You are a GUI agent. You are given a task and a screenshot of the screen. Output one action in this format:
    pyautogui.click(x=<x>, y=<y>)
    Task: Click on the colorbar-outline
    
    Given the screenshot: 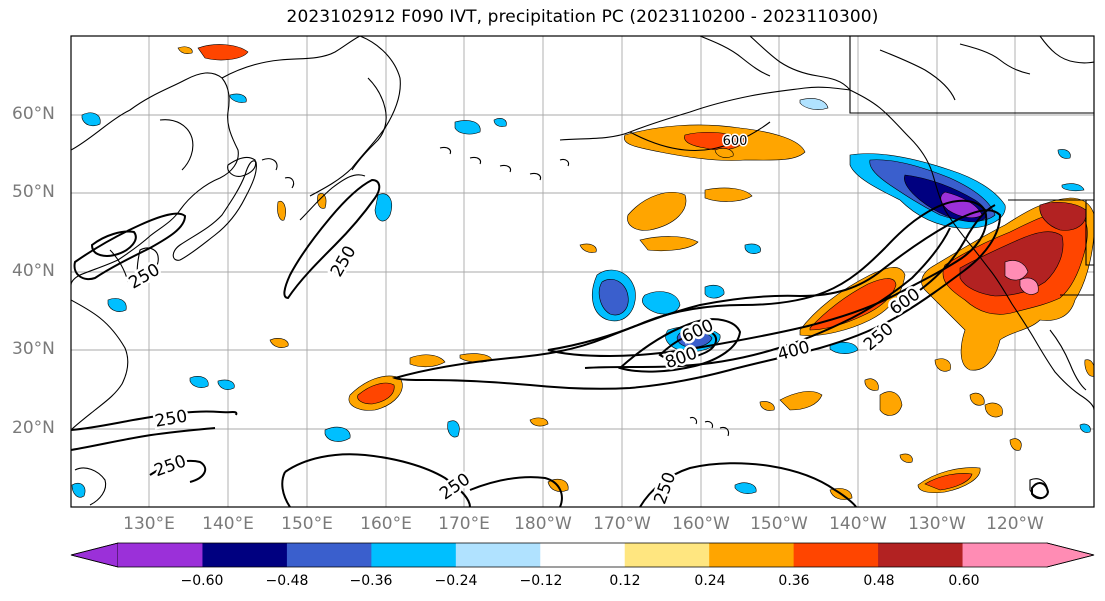 What is the action you would take?
    pyautogui.click(x=582, y=555)
    